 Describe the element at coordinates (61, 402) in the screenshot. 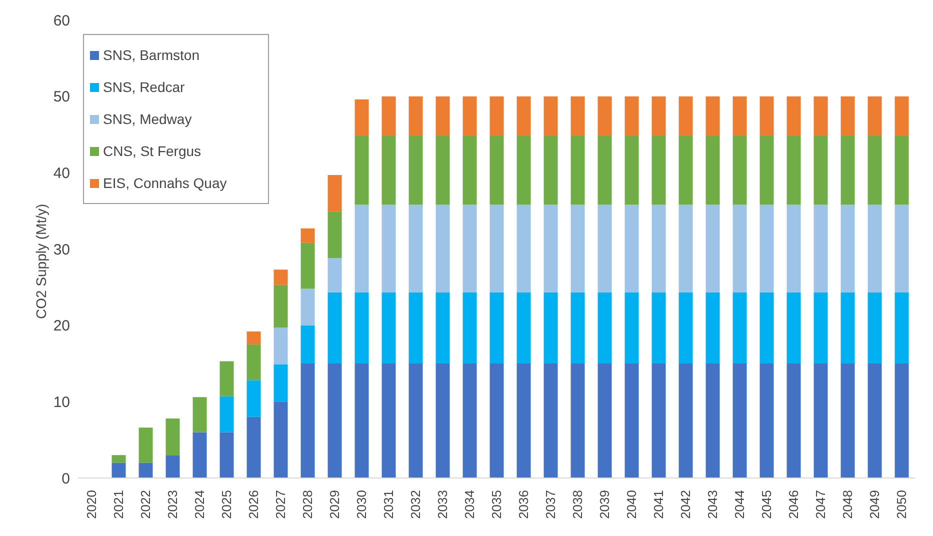

I see `y-tick-label: 10` at that location.